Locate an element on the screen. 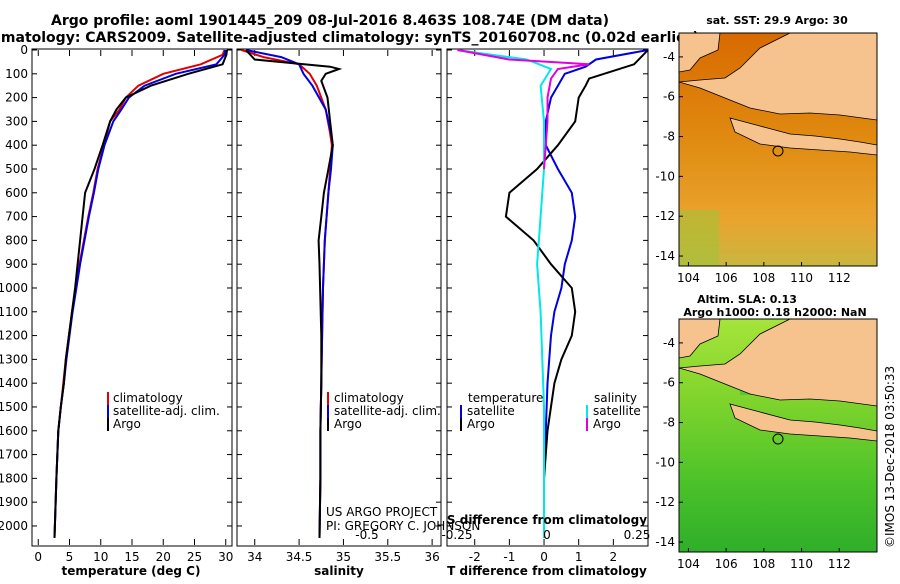  x-tick-label: 5 is located at coordinates (70, 557).